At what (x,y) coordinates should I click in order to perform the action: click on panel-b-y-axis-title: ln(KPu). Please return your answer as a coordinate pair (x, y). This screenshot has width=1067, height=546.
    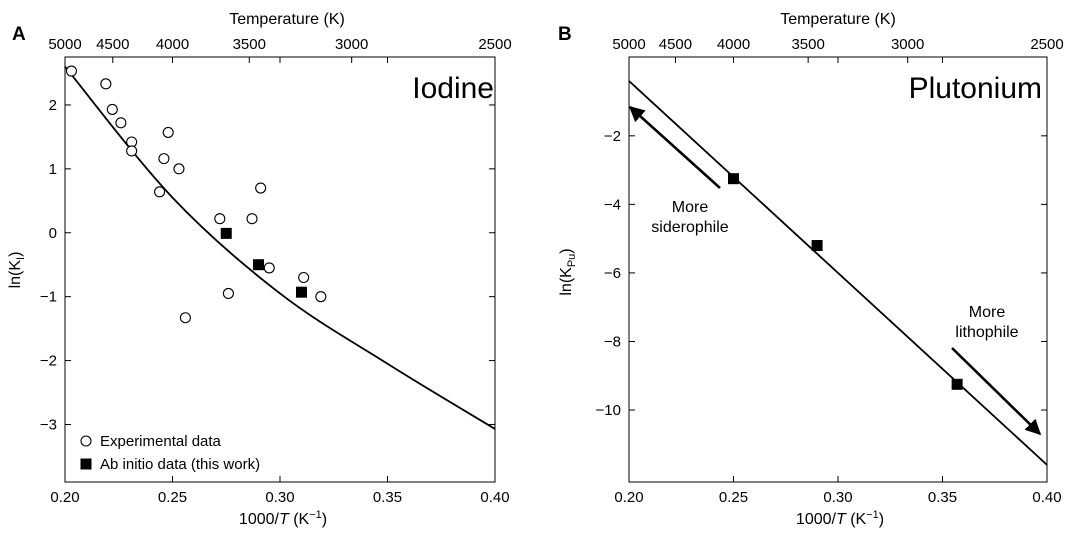
    Looking at the image, I should click on (568, 271).